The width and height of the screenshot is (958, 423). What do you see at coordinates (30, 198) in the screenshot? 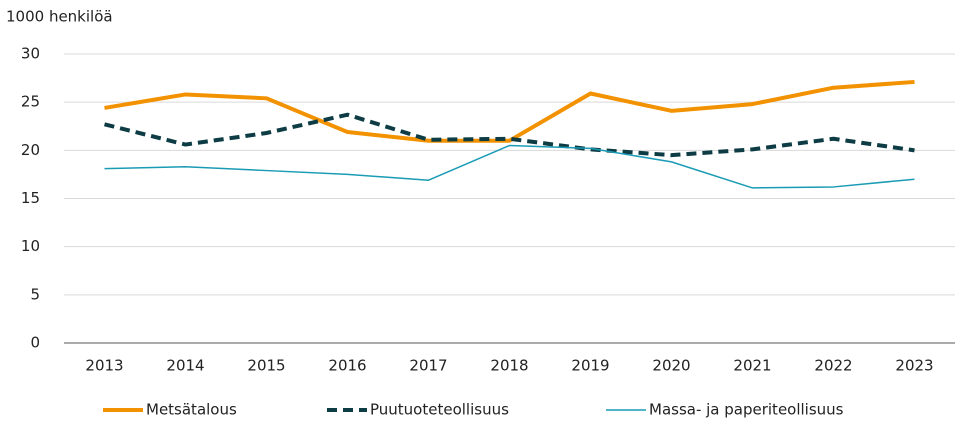
I see `y-tick-label: 15` at bounding box center [30, 198].